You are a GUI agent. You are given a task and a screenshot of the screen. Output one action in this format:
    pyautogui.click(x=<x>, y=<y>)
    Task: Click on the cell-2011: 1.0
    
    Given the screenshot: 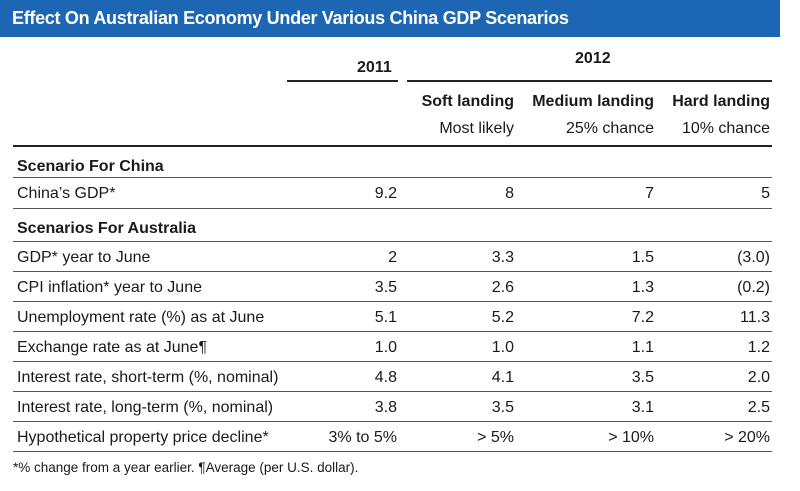 What is the action you would take?
    pyautogui.click(x=385, y=347)
    